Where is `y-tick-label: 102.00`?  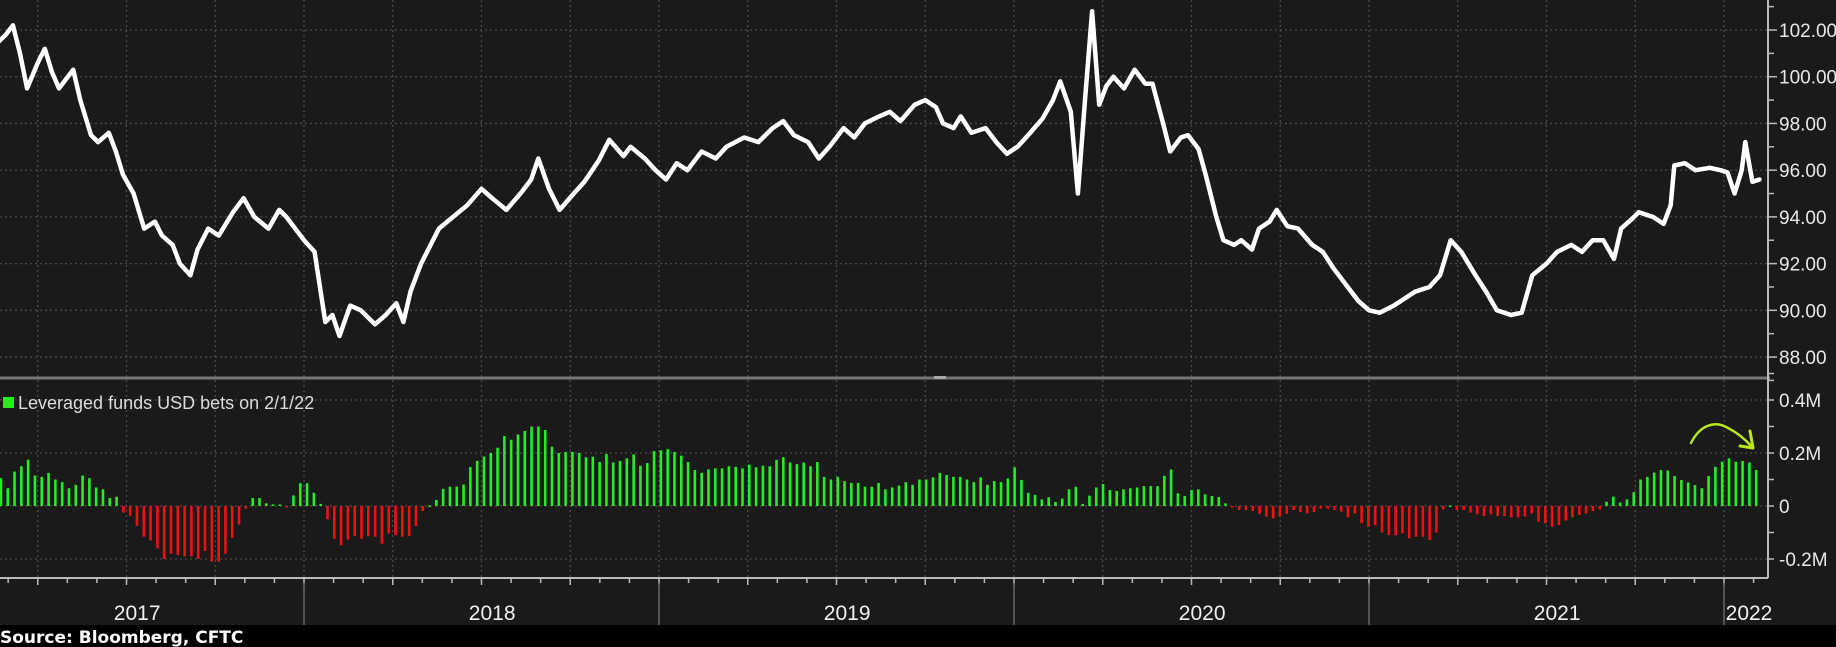 y-tick-label: 102.00 is located at coordinates (1807, 31).